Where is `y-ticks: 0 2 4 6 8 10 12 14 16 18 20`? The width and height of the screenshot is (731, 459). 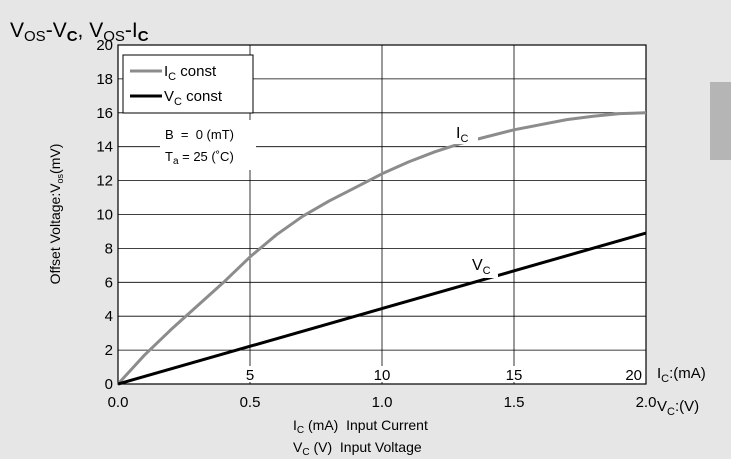
y-ticks: 0 2 4 6 8 10 12 14 16 18 20 is located at coordinates (104, 215).